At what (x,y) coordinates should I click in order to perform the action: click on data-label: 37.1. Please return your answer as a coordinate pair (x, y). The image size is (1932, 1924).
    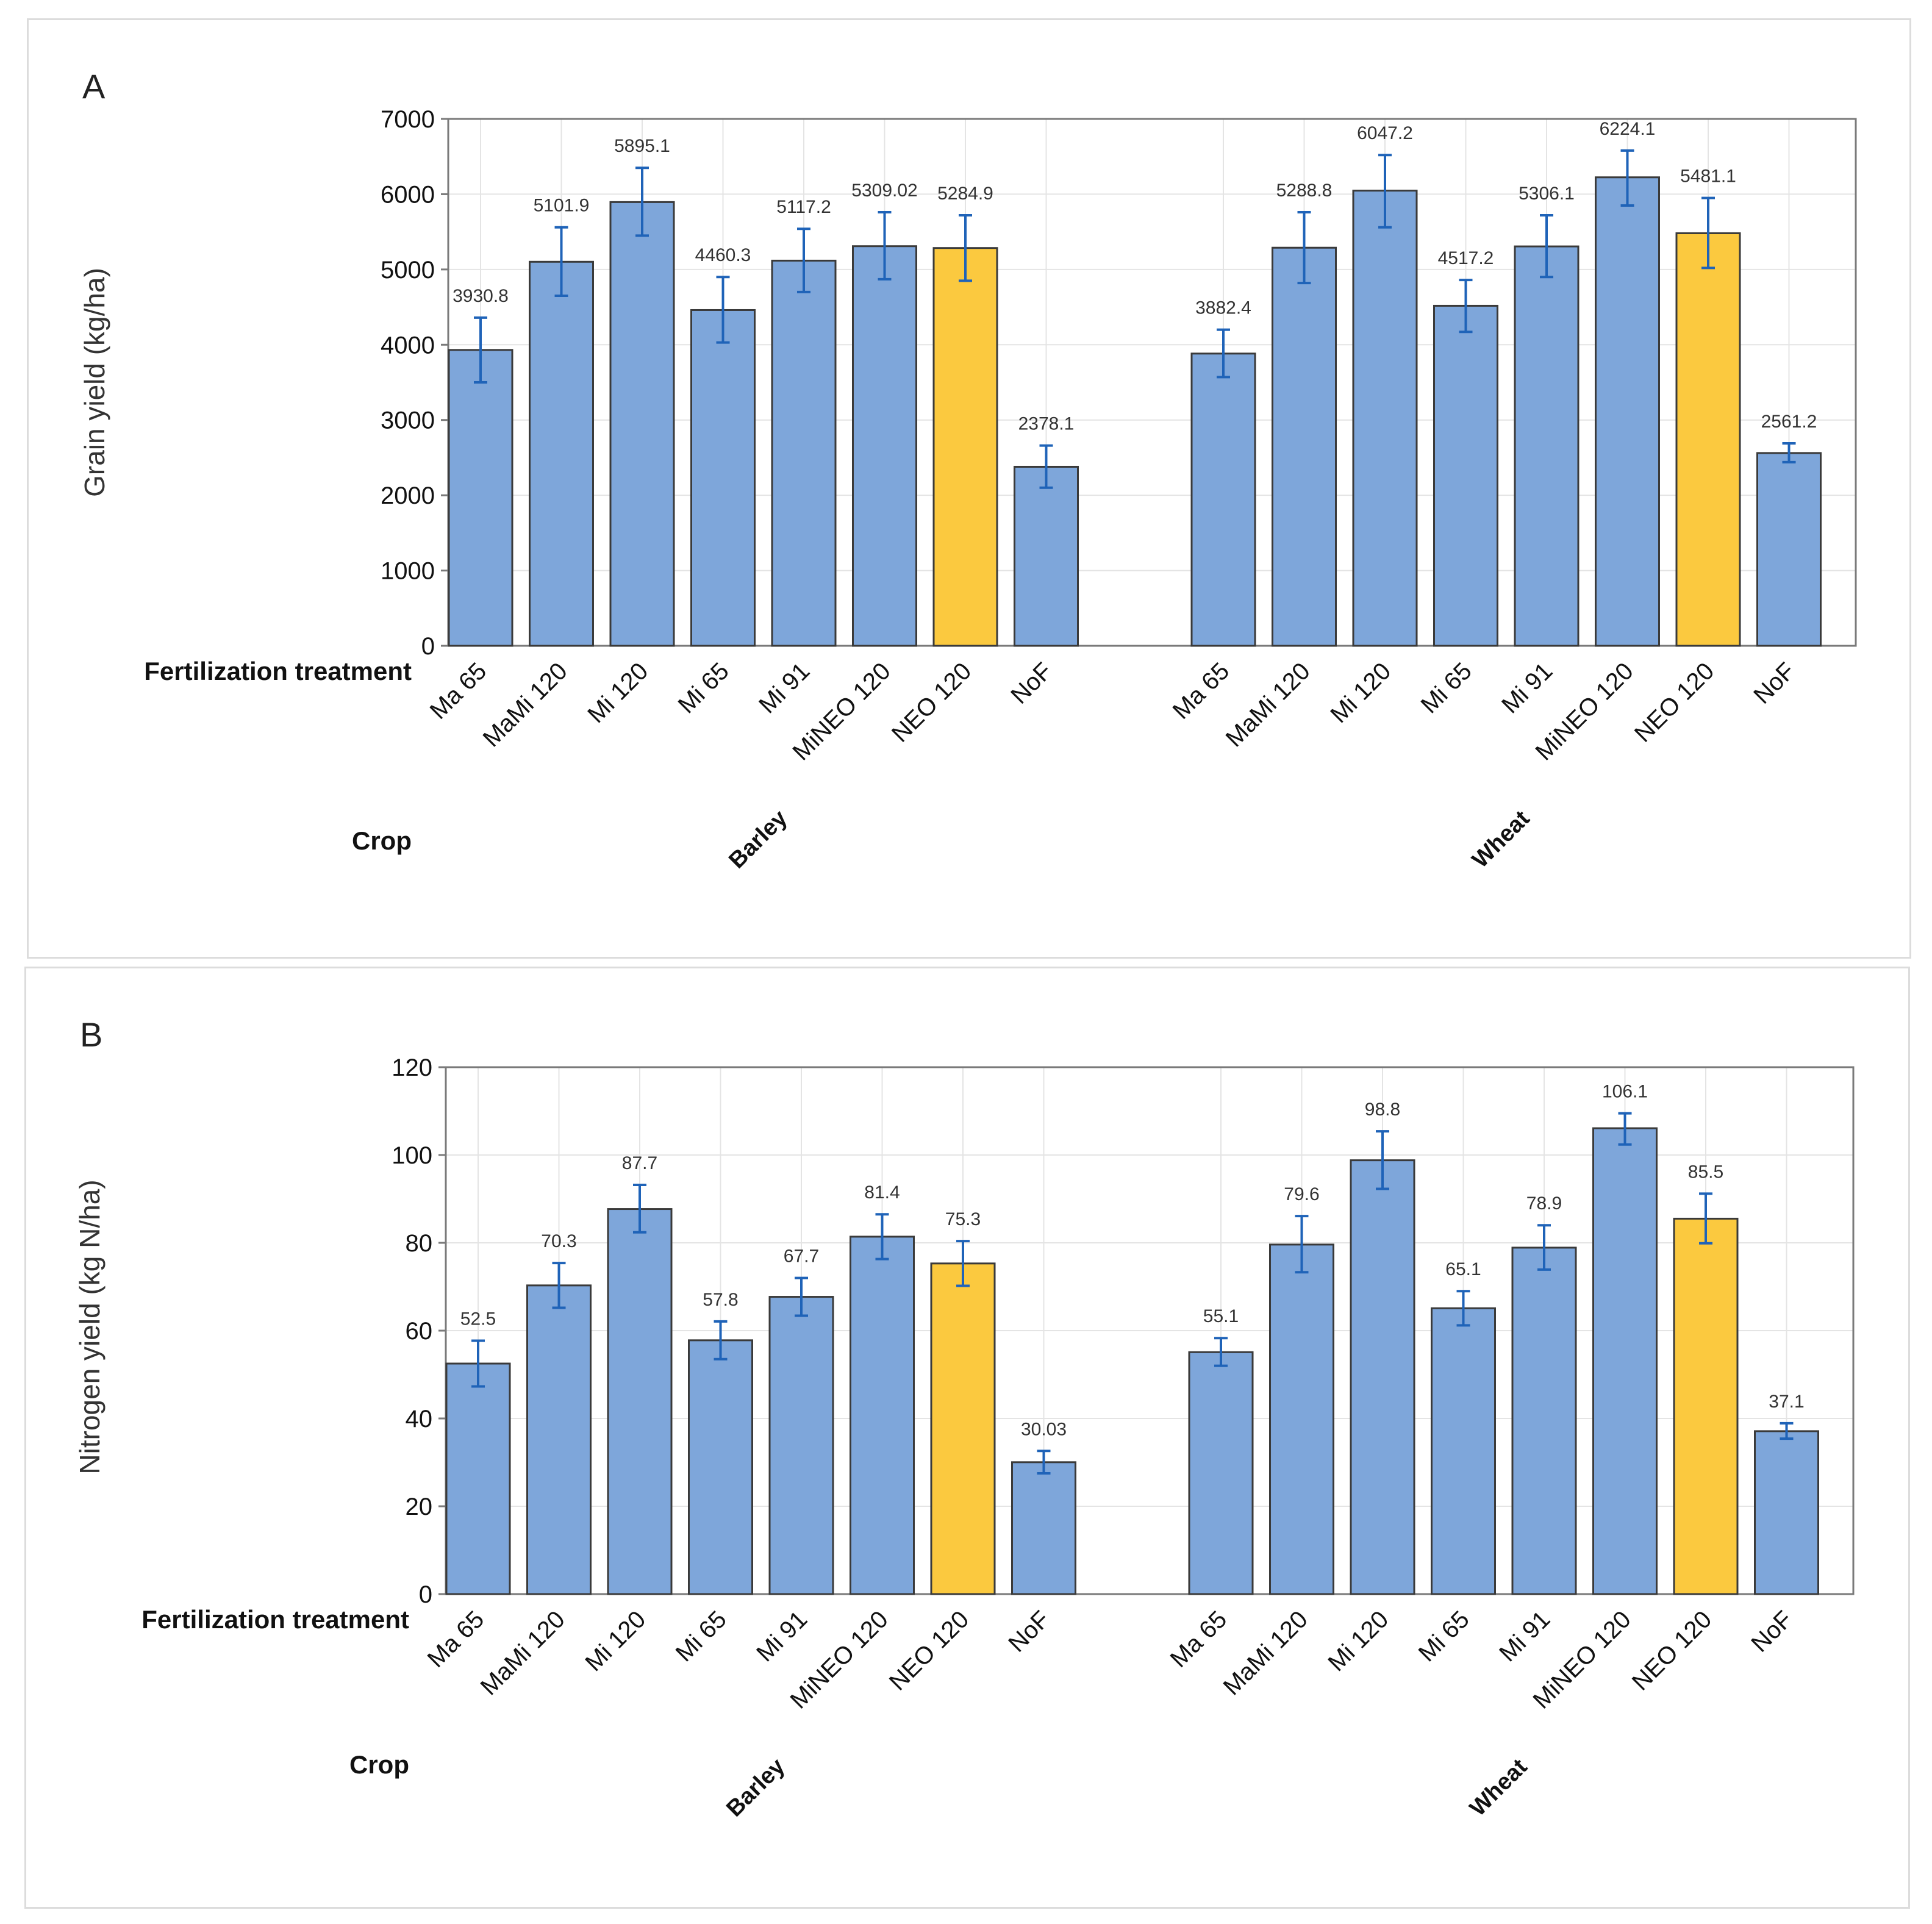
    Looking at the image, I should click on (1786, 1402).